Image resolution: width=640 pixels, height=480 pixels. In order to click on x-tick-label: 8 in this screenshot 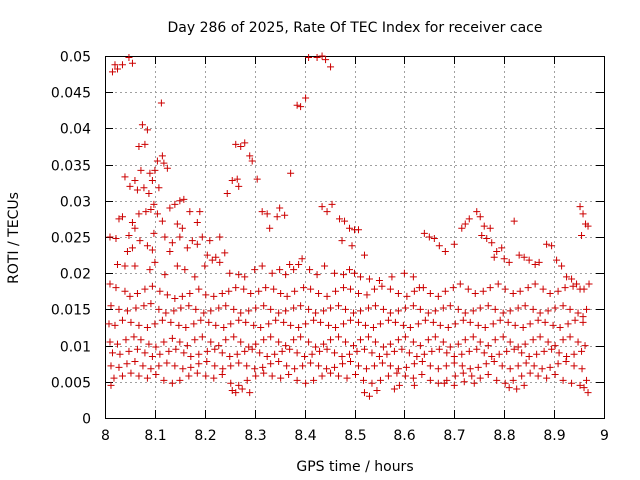, I will do `click(105, 436)`.